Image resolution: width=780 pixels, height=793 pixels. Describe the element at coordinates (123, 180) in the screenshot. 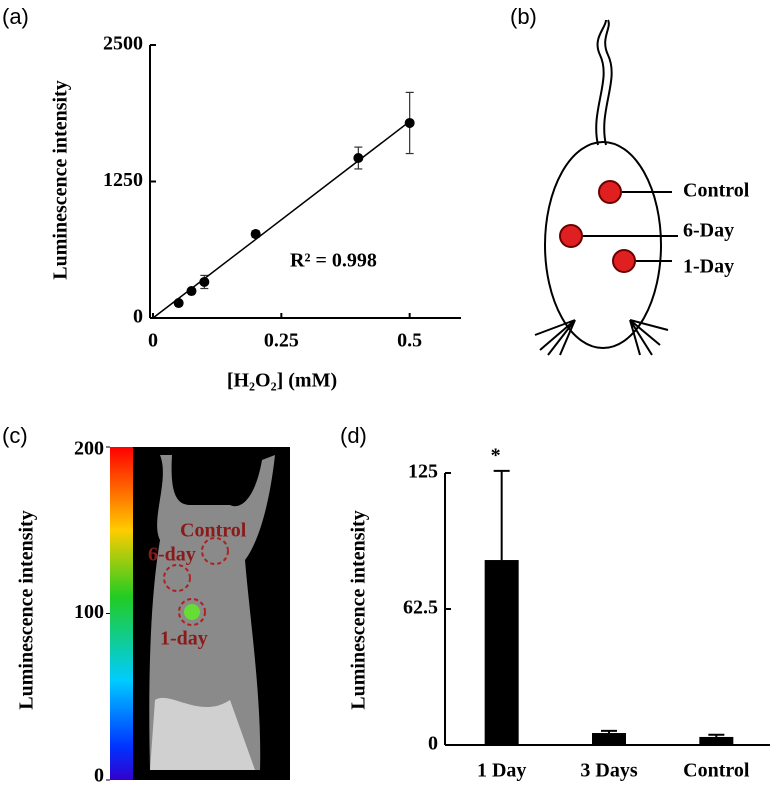

I see `y-tick-label: 1250` at that location.